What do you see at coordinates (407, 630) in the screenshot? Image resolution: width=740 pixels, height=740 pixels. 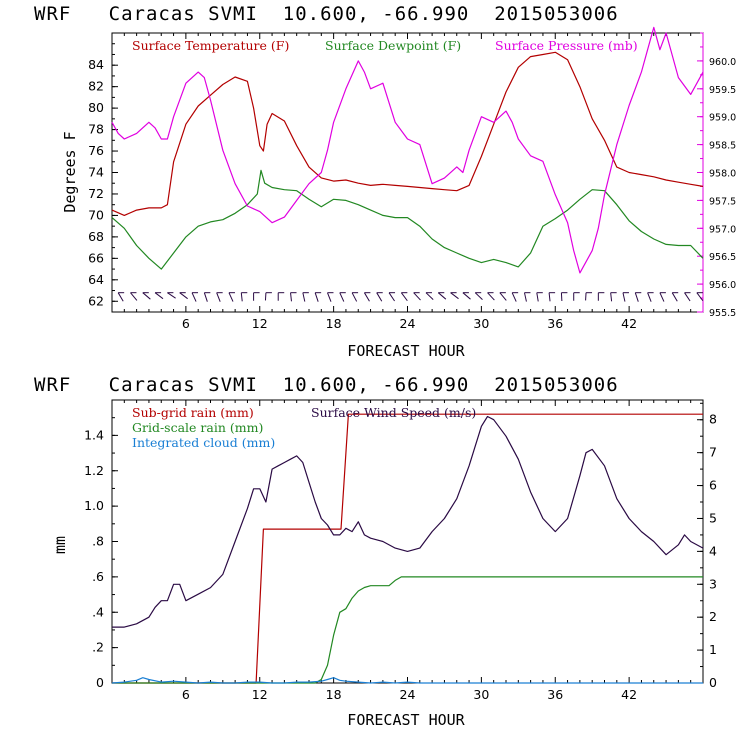 I see `series-grid-scale-rain-mm` at bounding box center [407, 630].